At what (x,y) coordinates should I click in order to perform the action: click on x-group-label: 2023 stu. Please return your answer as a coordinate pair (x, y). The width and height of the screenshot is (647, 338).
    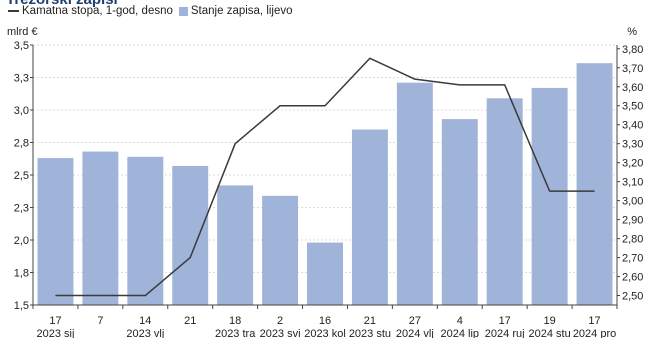
    Looking at the image, I should click on (370, 333).